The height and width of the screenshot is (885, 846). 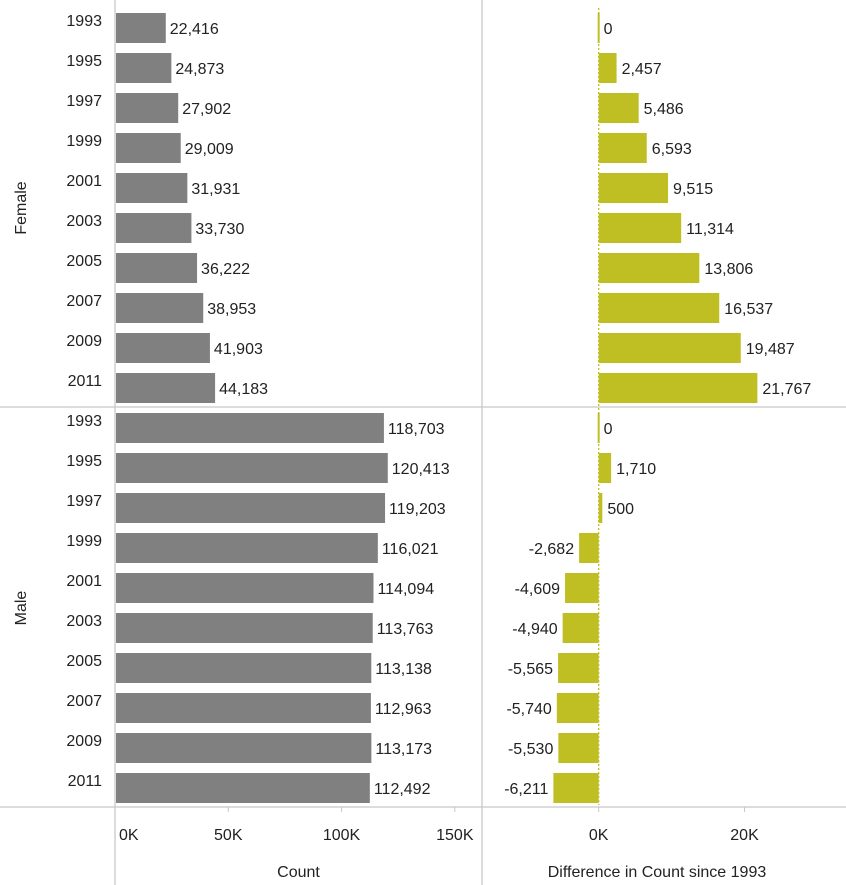 I want to click on count-bar-male-1993, so click(x=250, y=428).